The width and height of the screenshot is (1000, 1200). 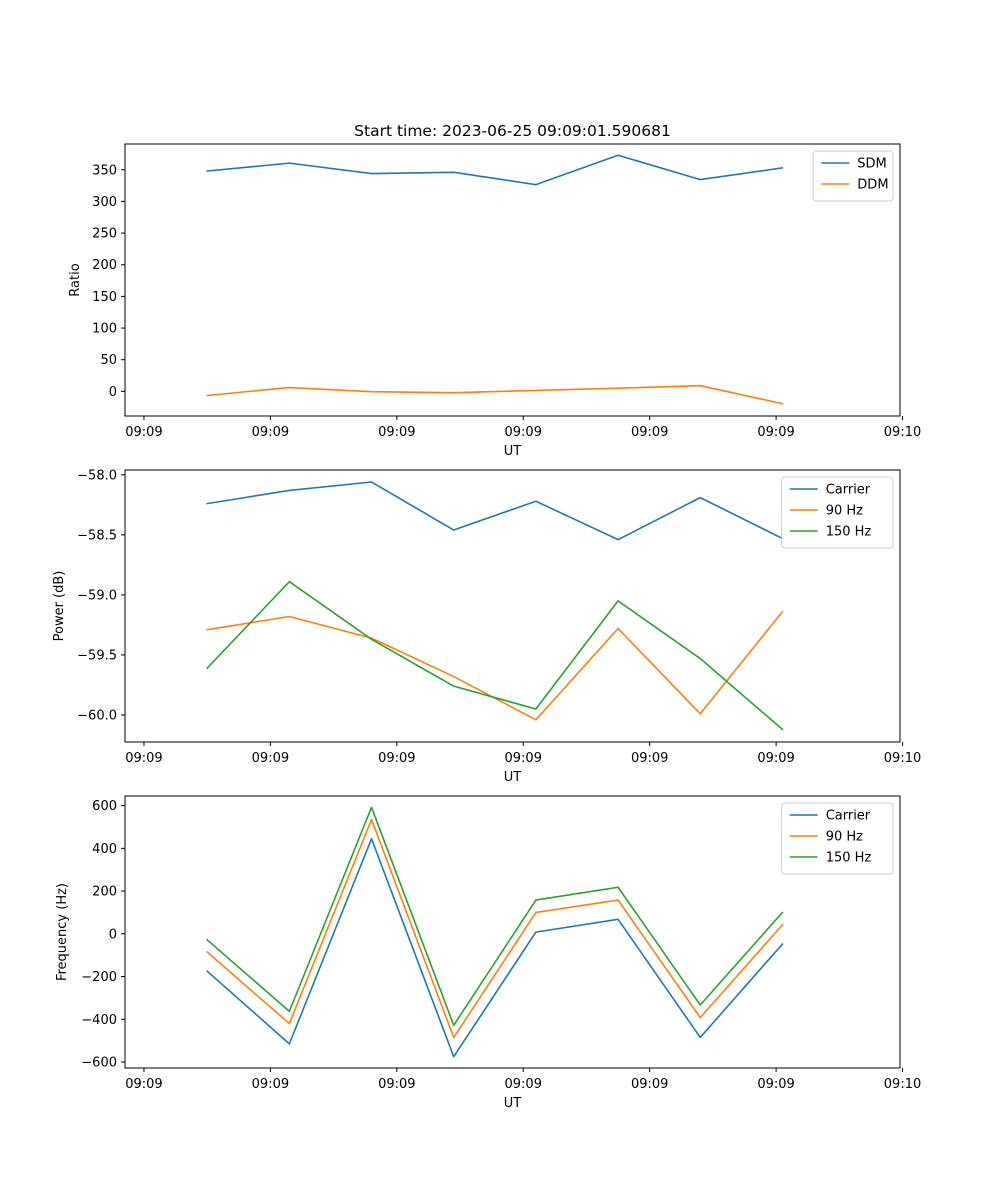 What do you see at coordinates (104, 806) in the screenshot?
I see `y-tick-label: 600` at bounding box center [104, 806].